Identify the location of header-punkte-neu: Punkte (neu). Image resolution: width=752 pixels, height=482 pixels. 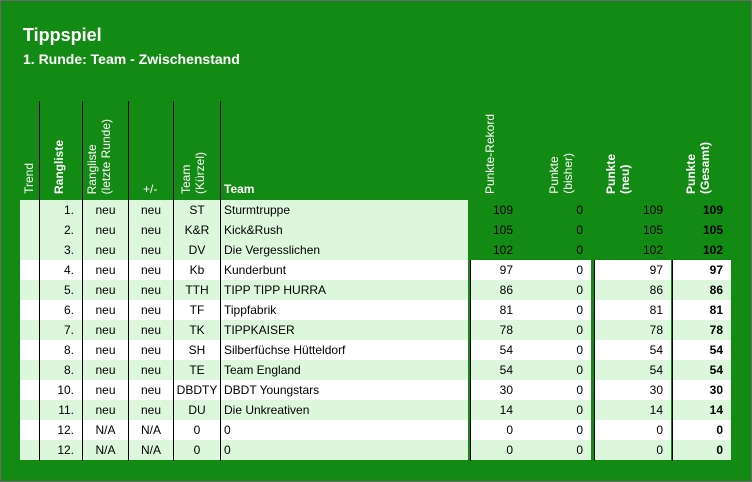
(618, 173).